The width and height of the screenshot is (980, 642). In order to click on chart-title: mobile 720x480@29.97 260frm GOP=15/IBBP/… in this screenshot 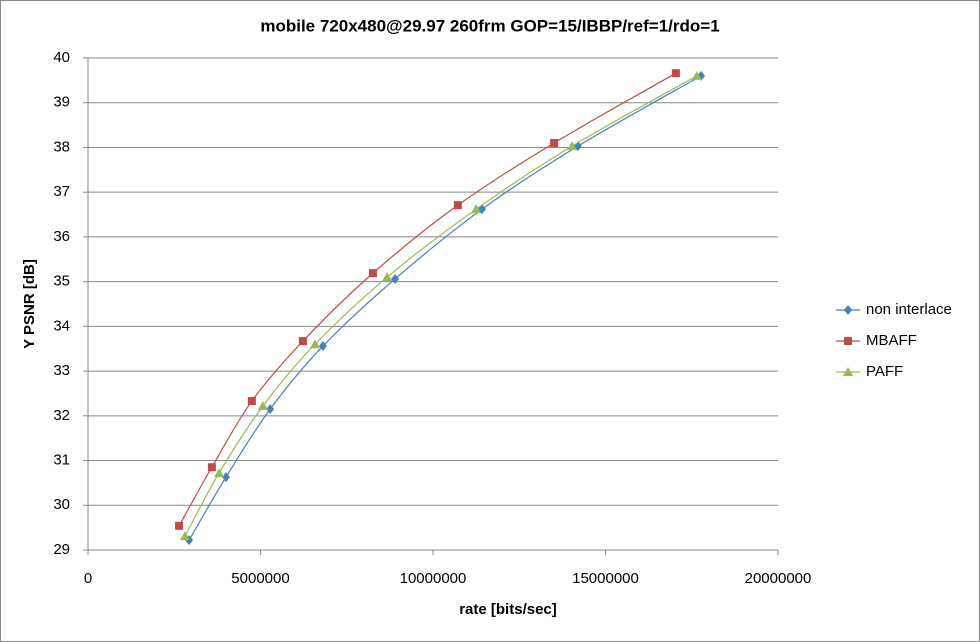, I will do `click(489, 25)`.